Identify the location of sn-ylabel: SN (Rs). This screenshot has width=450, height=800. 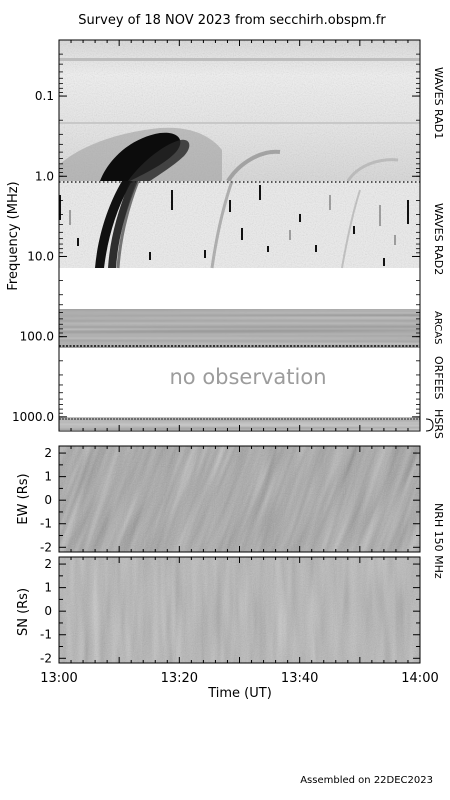
(23, 612).